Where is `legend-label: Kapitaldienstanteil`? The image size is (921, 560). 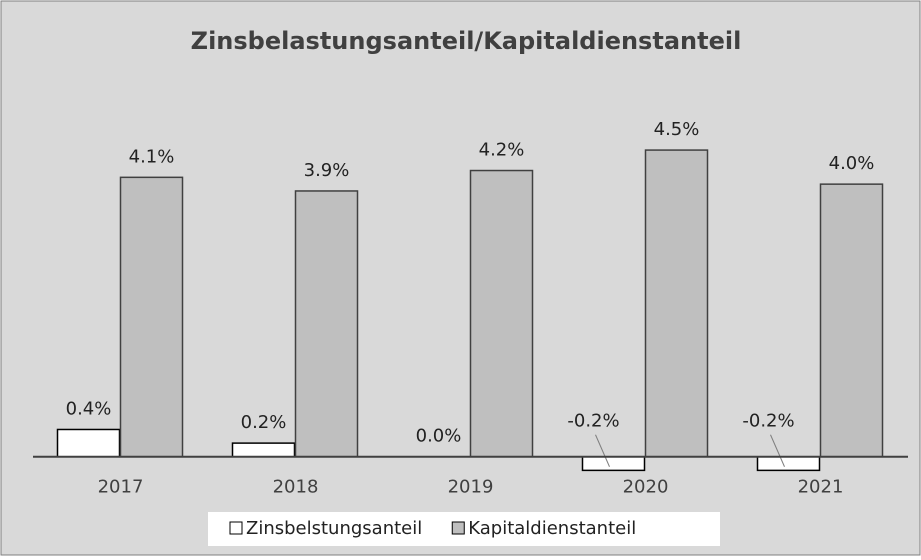 legend-label: Kapitaldienstanteil is located at coordinates (552, 528).